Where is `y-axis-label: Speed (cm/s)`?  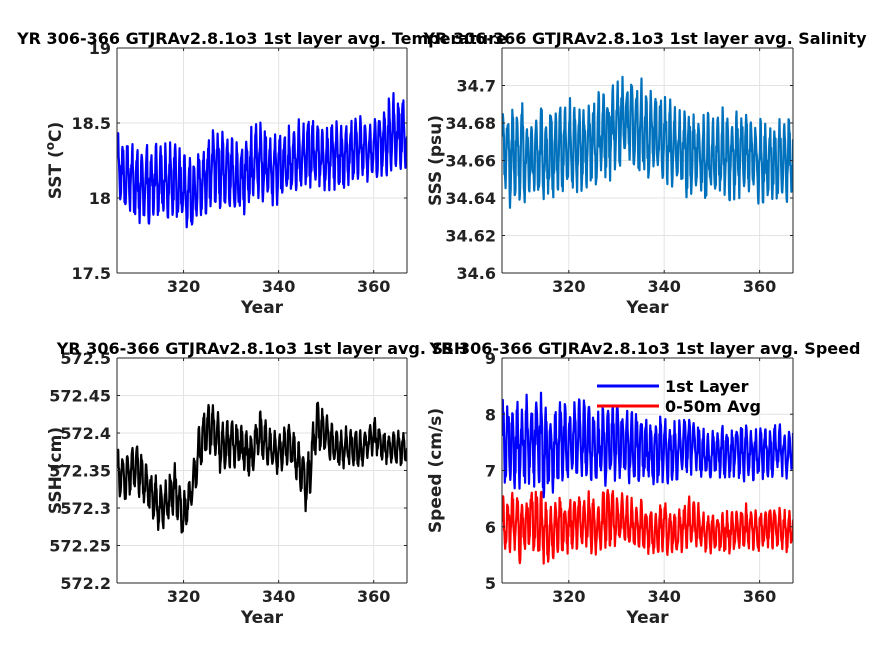 y-axis-label: Speed (cm/s) is located at coordinates (436, 470).